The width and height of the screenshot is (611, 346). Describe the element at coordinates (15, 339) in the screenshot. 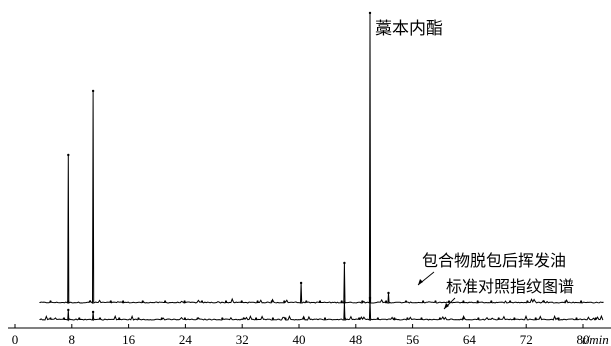

I see `x-tick-label: 0` at that location.